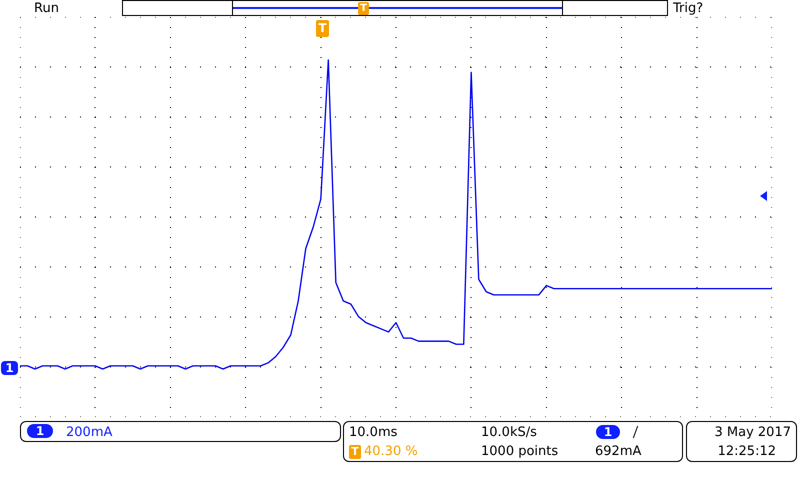  Describe the element at coordinates (355, 452) in the screenshot. I see `trigger-icon: T` at that location.